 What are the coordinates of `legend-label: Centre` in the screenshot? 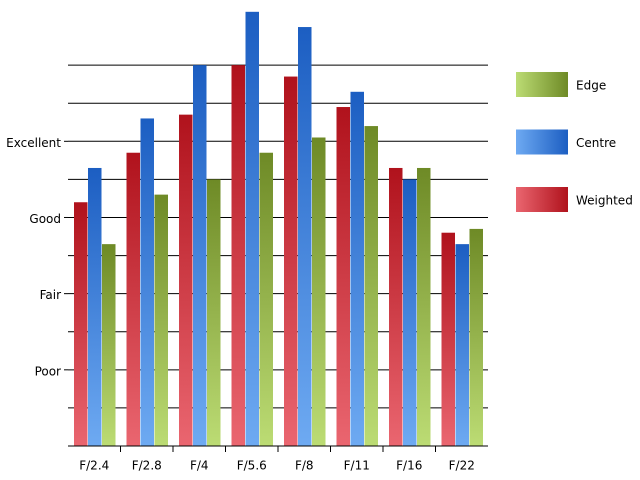 It's located at (596, 143).